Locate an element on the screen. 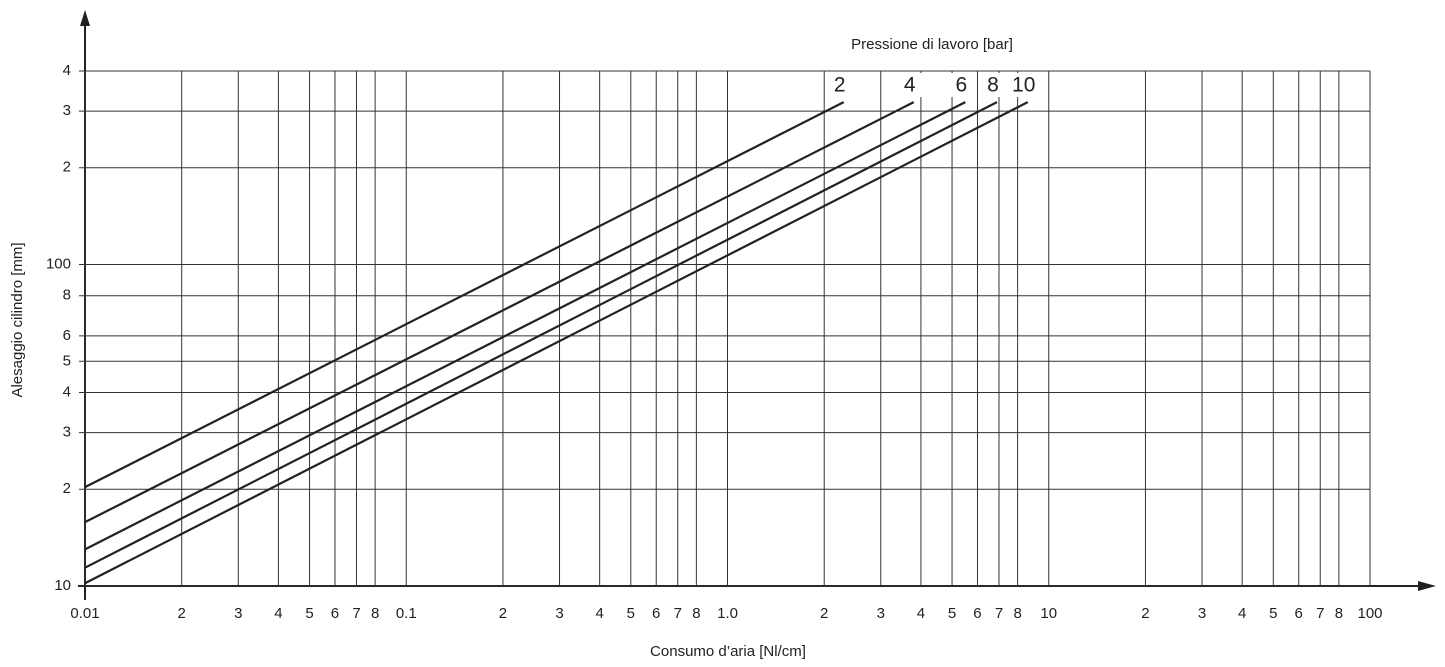 This screenshot has height=667, width=1445. x-tick-label: 0.1 is located at coordinates (406, 613).